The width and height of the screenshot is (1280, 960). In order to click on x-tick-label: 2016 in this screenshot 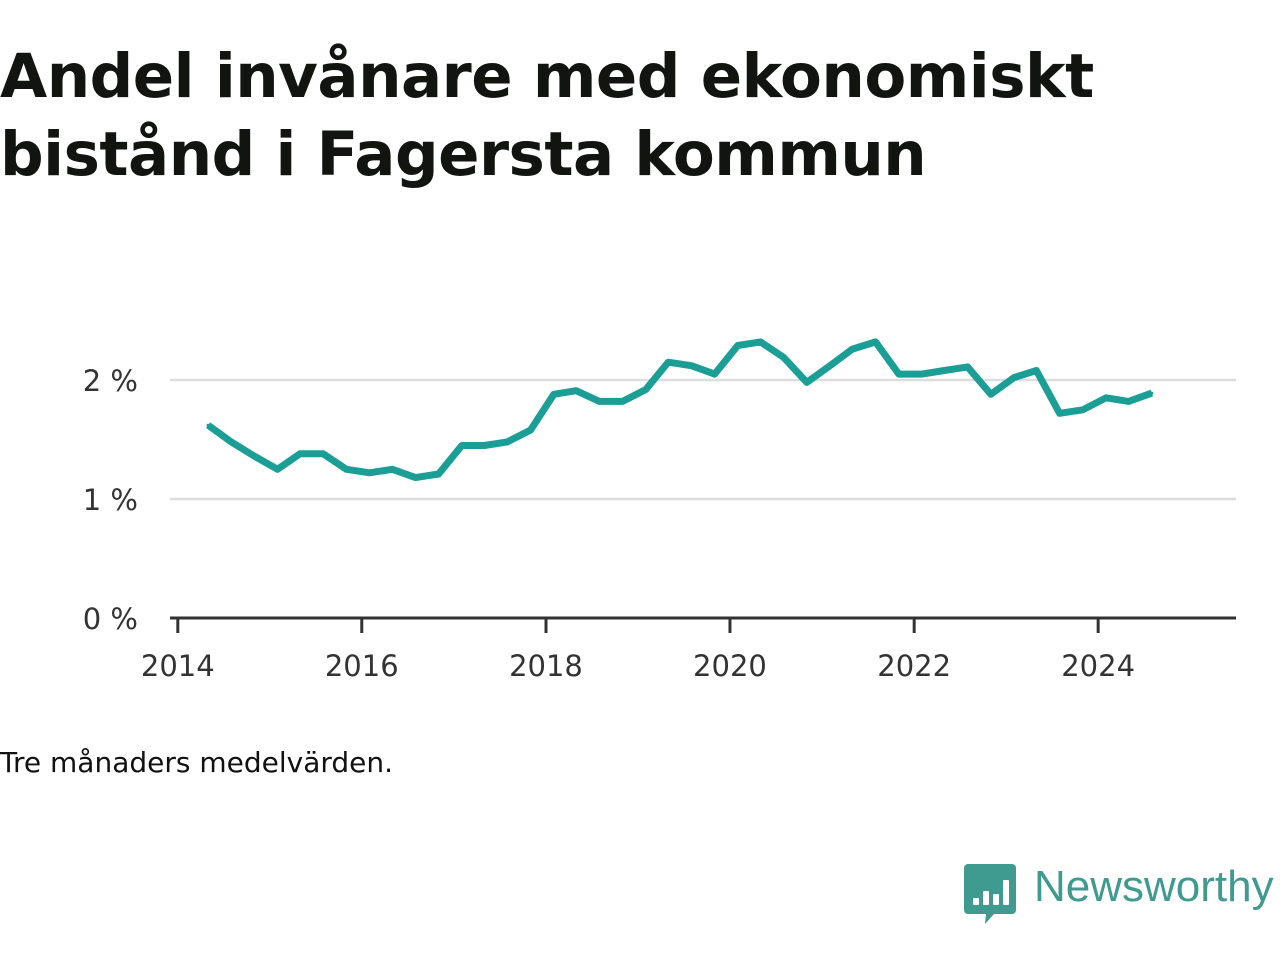, I will do `click(362, 666)`.